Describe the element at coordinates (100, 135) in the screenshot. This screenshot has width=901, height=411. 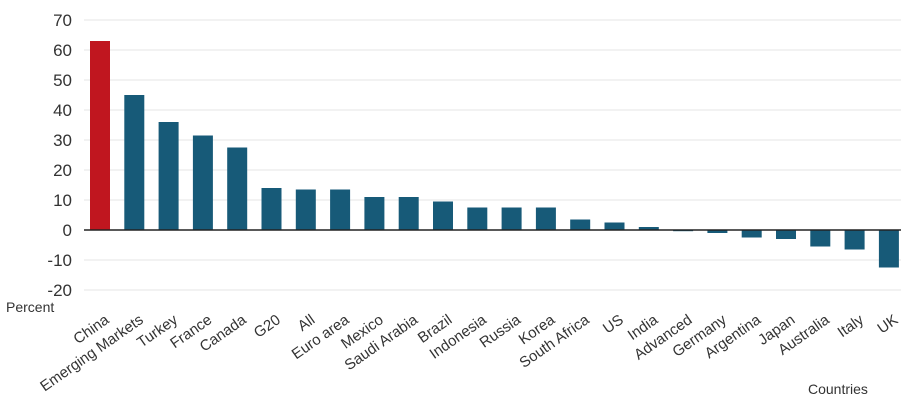
I see `bar-china` at that location.